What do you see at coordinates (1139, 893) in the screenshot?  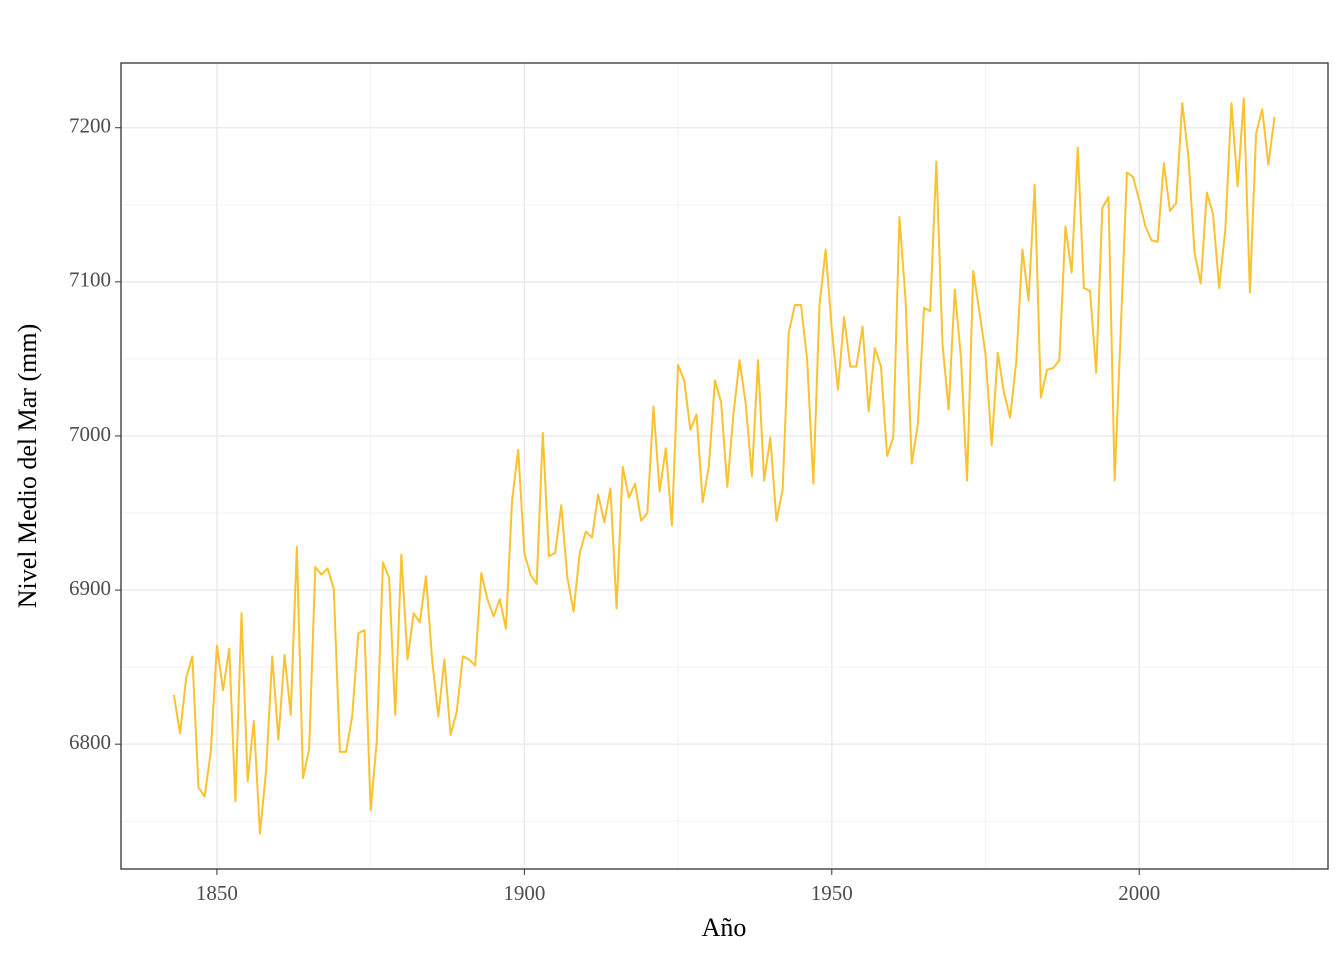 I see `x-tick-label: 2000` at bounding box center [1139, 893].